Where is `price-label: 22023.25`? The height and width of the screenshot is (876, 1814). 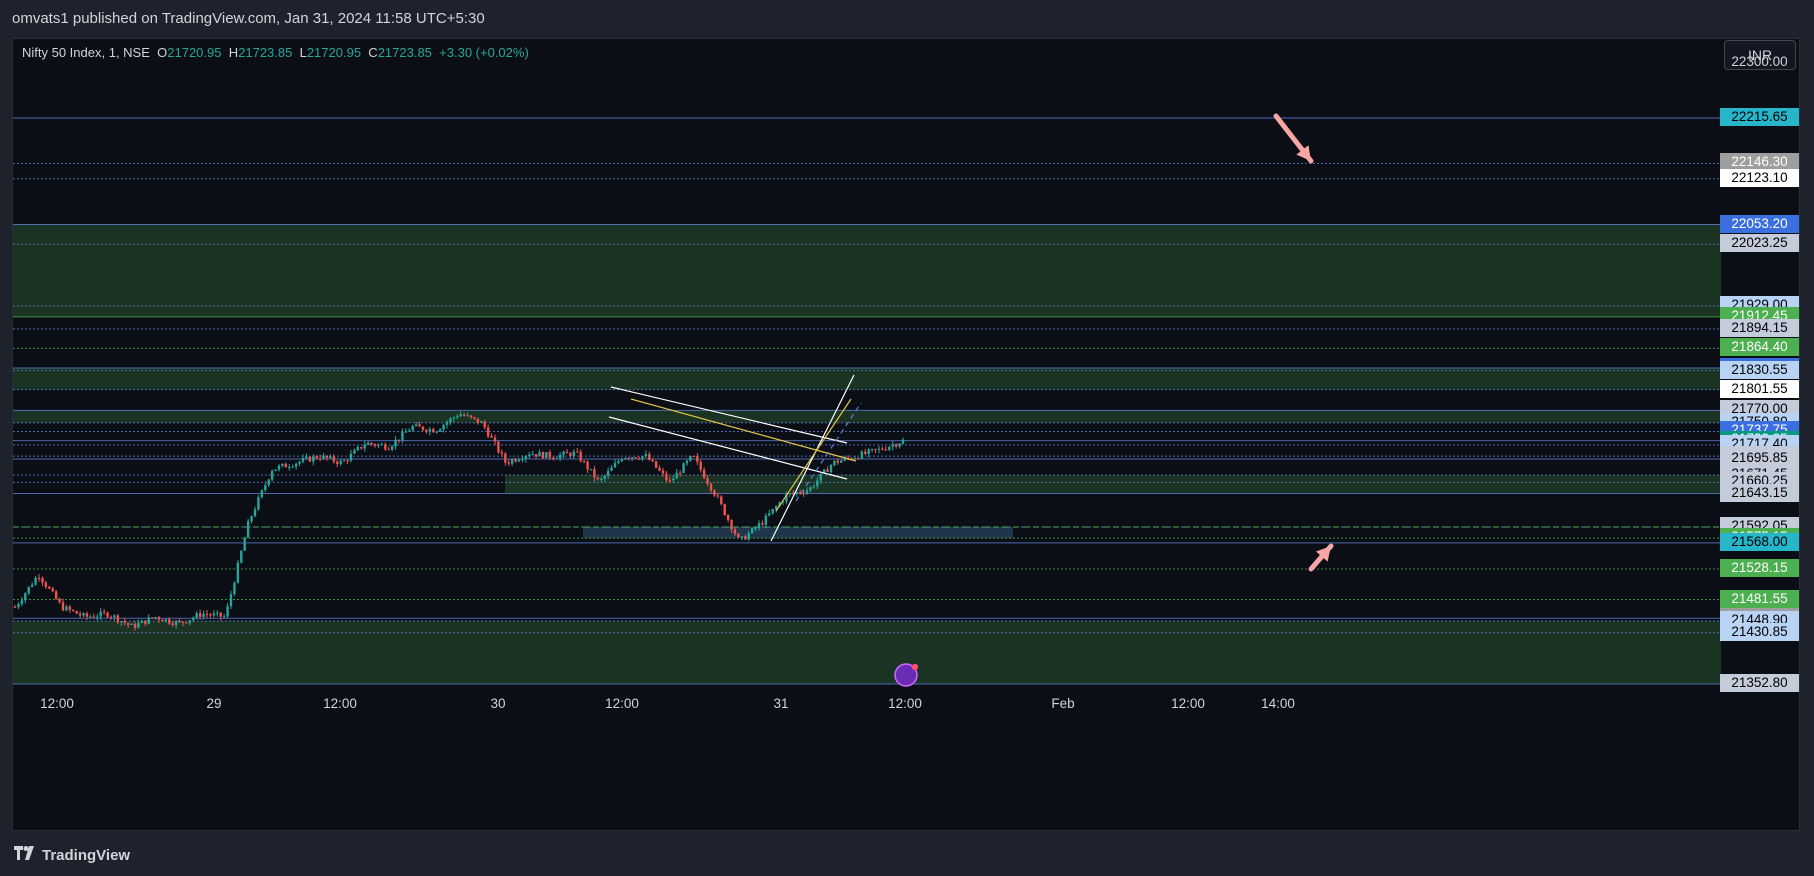
price-label: 22023.25 is located at coordinates (1759, 243).